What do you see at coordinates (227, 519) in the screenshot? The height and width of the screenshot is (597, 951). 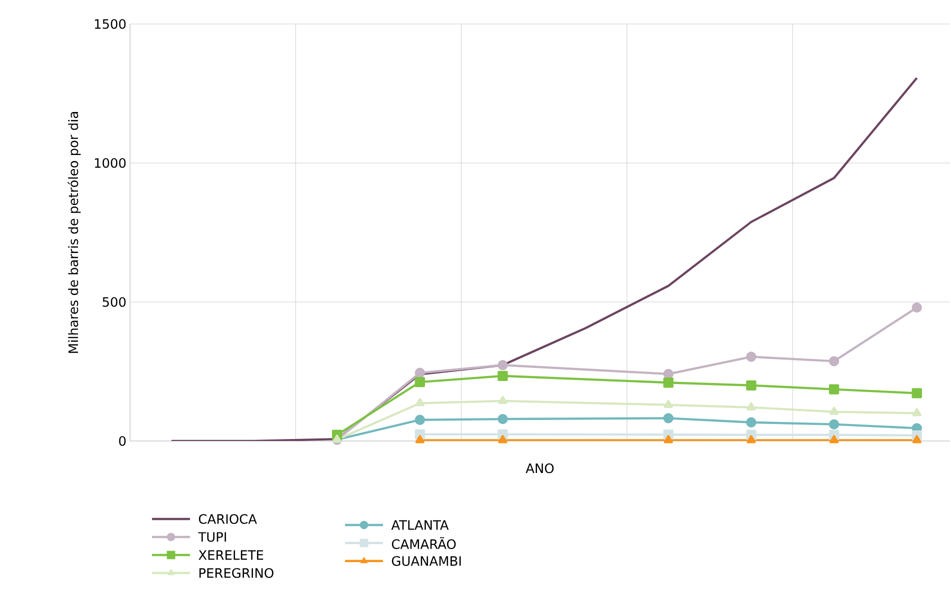 I see `legend-label: CARIOCA` at bounding box center [227, 519].